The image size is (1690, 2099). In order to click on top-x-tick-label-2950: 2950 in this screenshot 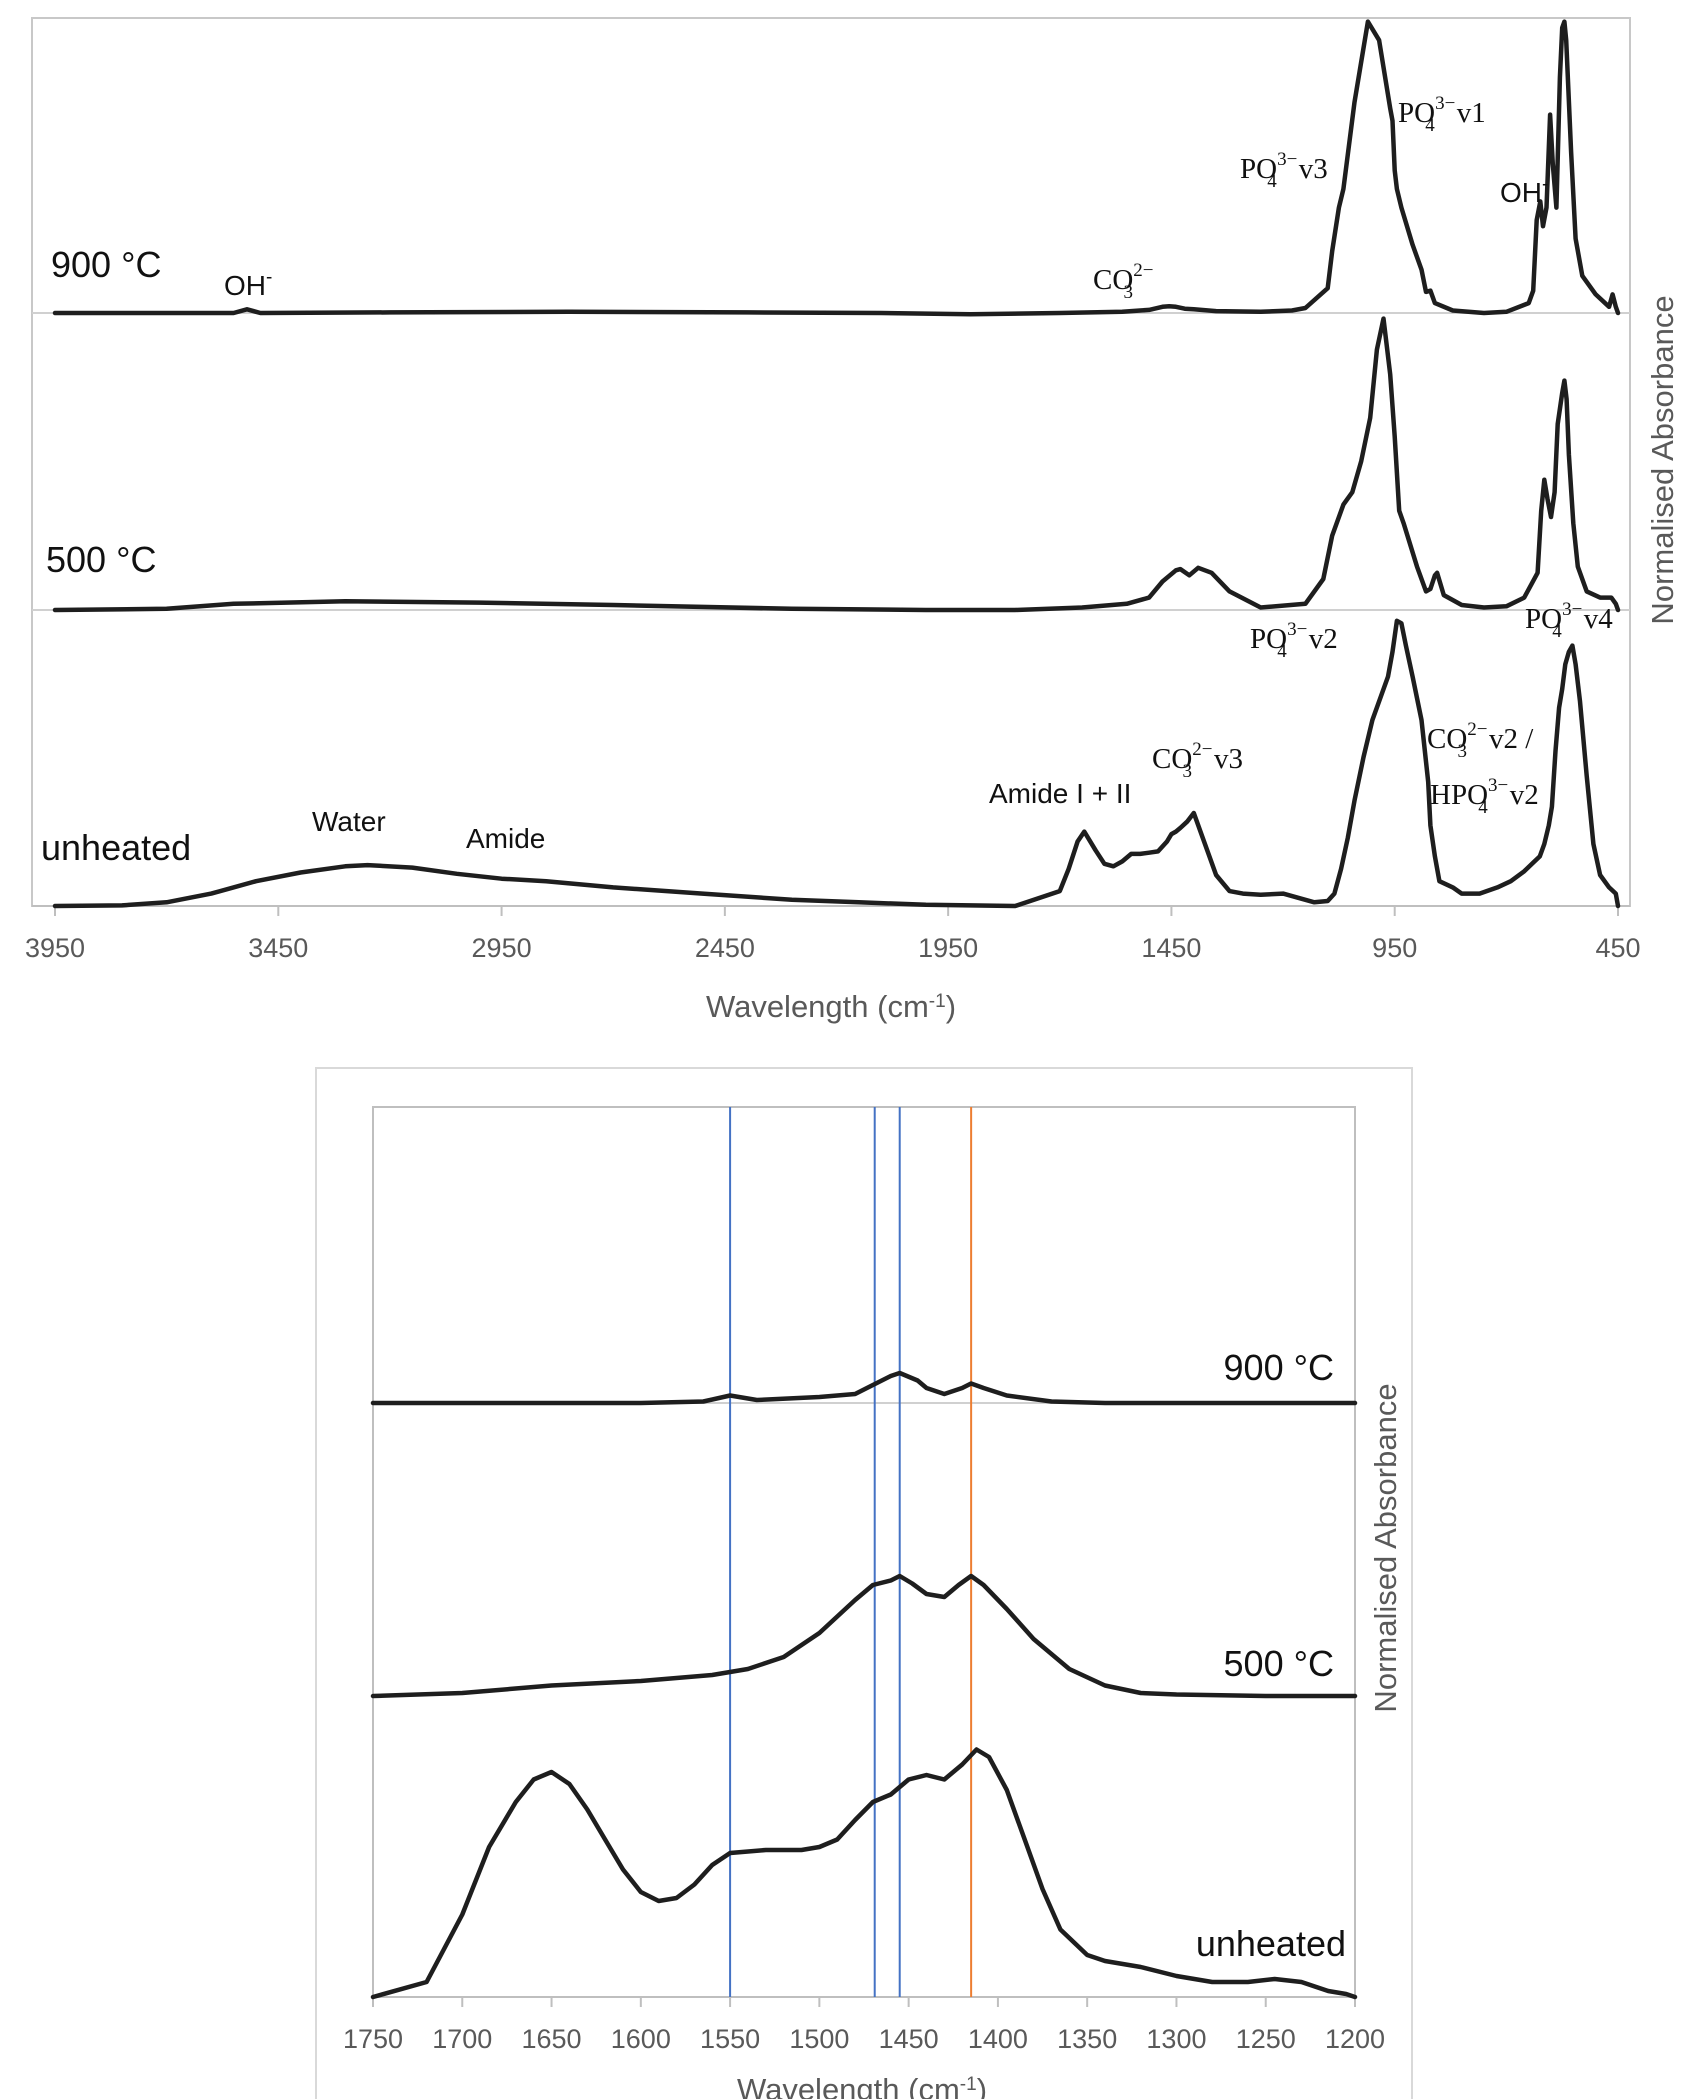, I will do `click(502, 948)`.